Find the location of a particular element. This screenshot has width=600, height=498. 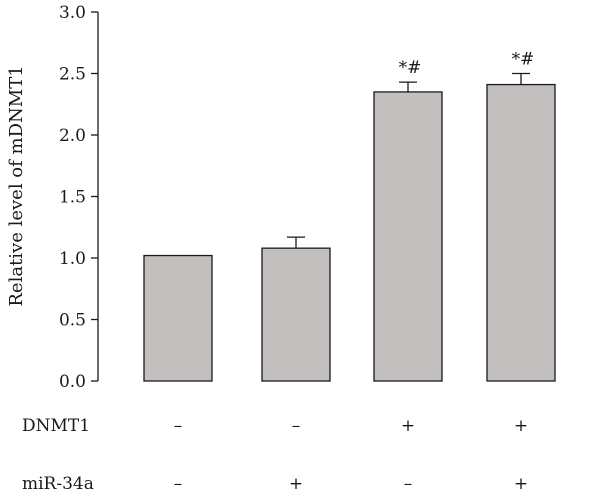

y-tick-label: 3.0 is located at coordinates (72, 13).